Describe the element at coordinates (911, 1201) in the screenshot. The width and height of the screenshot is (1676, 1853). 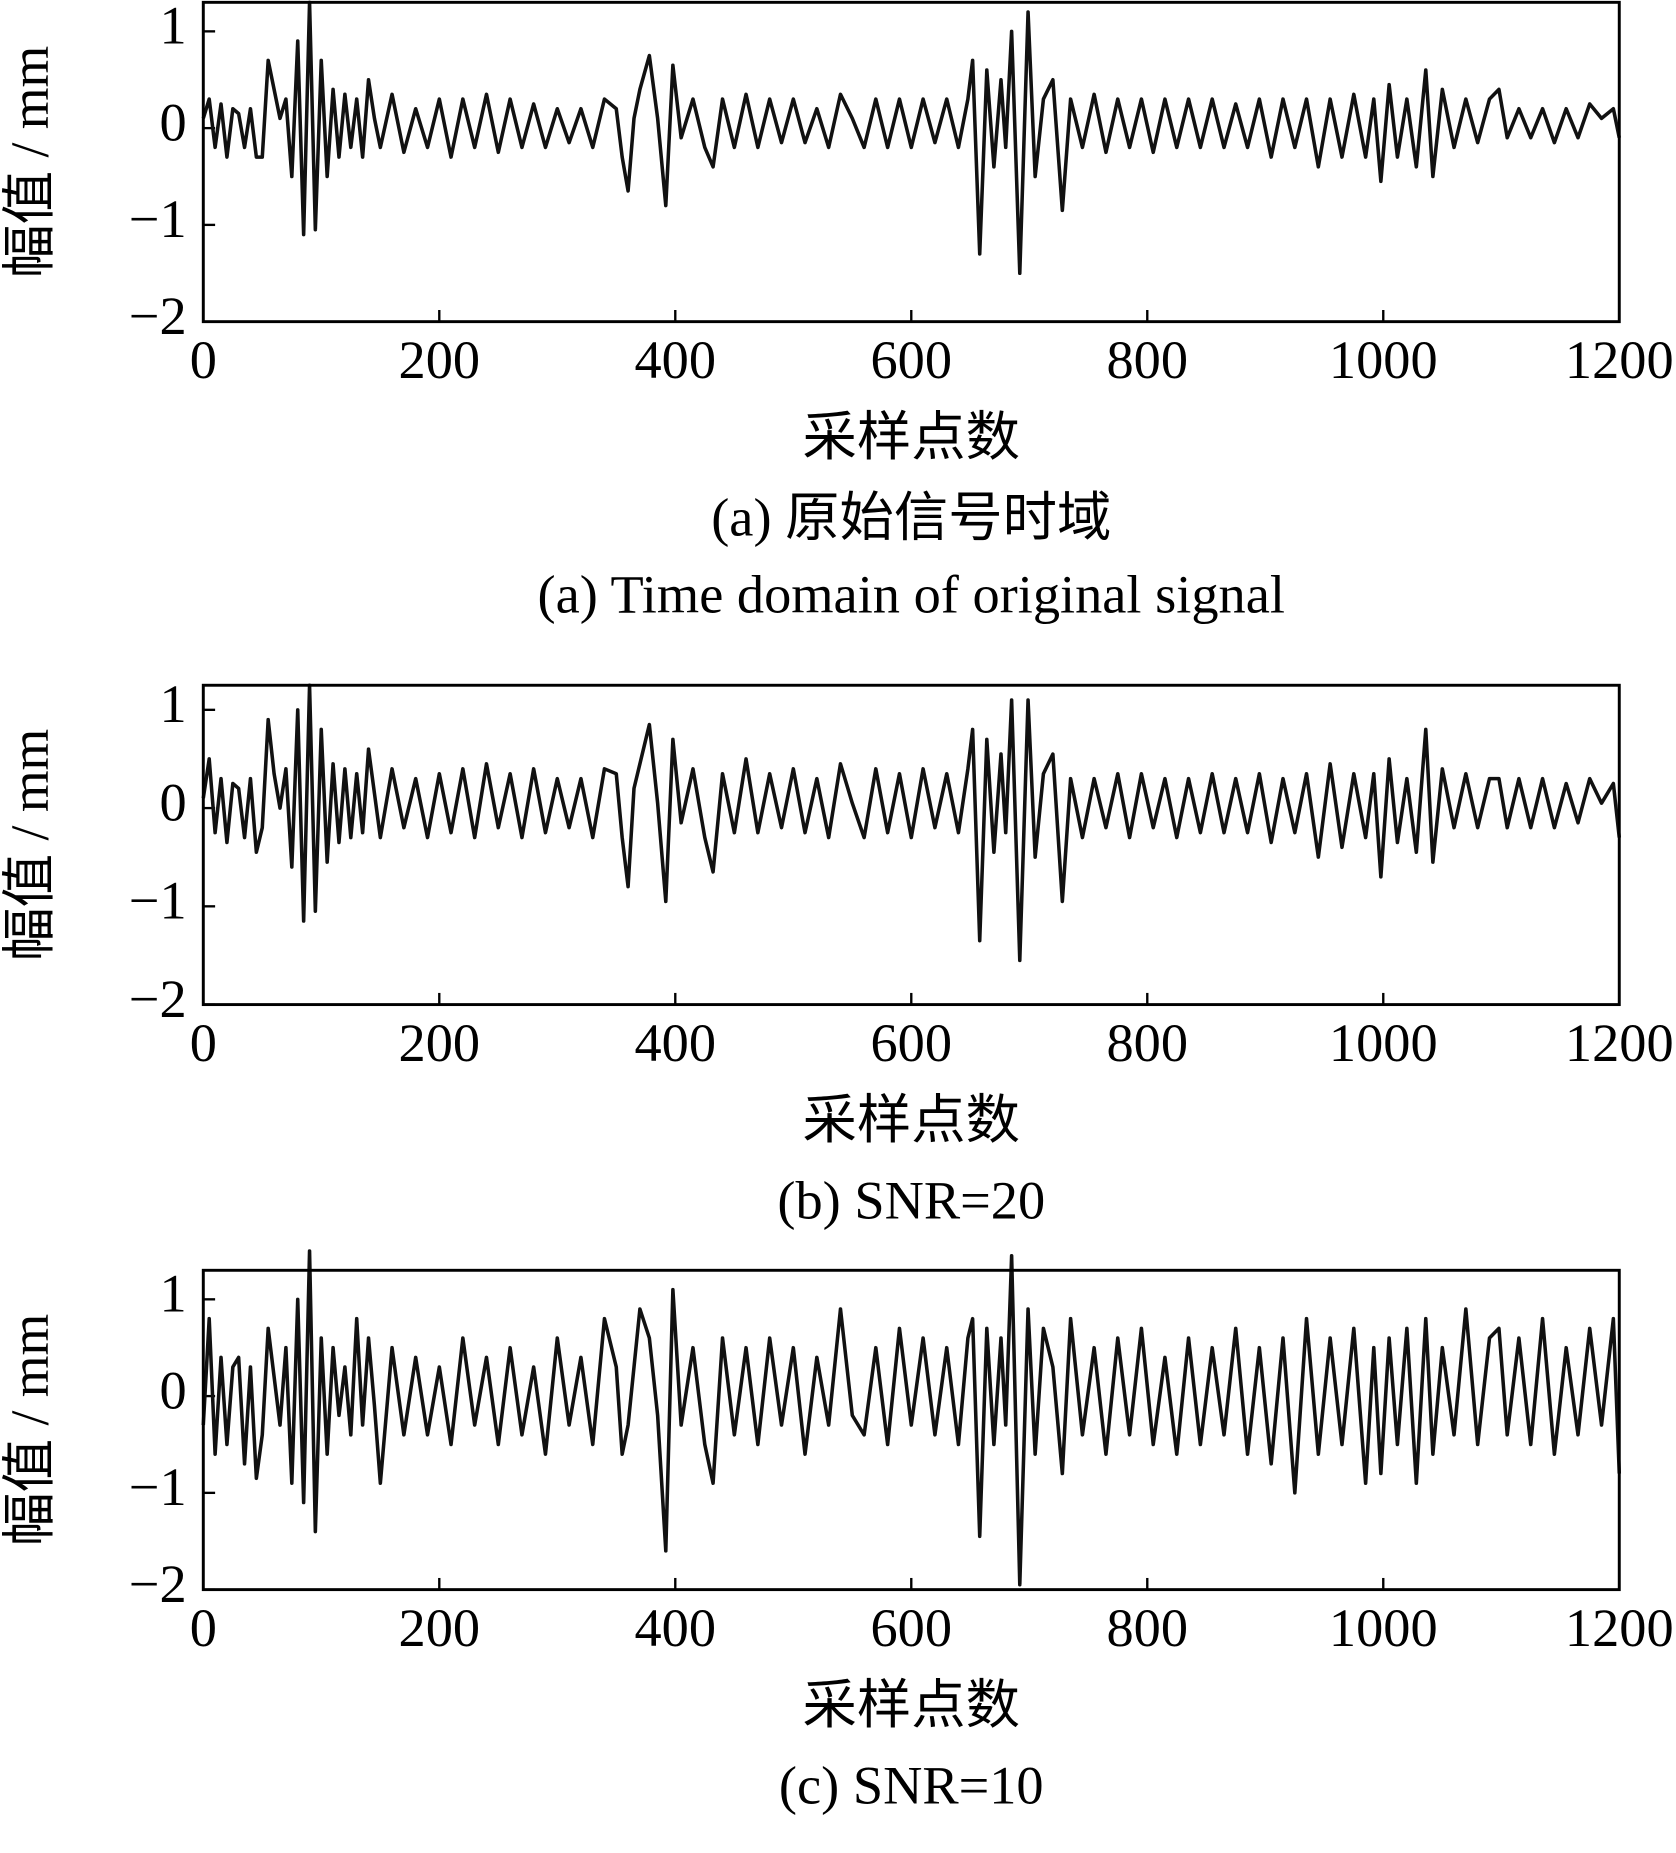
I see `caption: (b) SNR=20` at that location.